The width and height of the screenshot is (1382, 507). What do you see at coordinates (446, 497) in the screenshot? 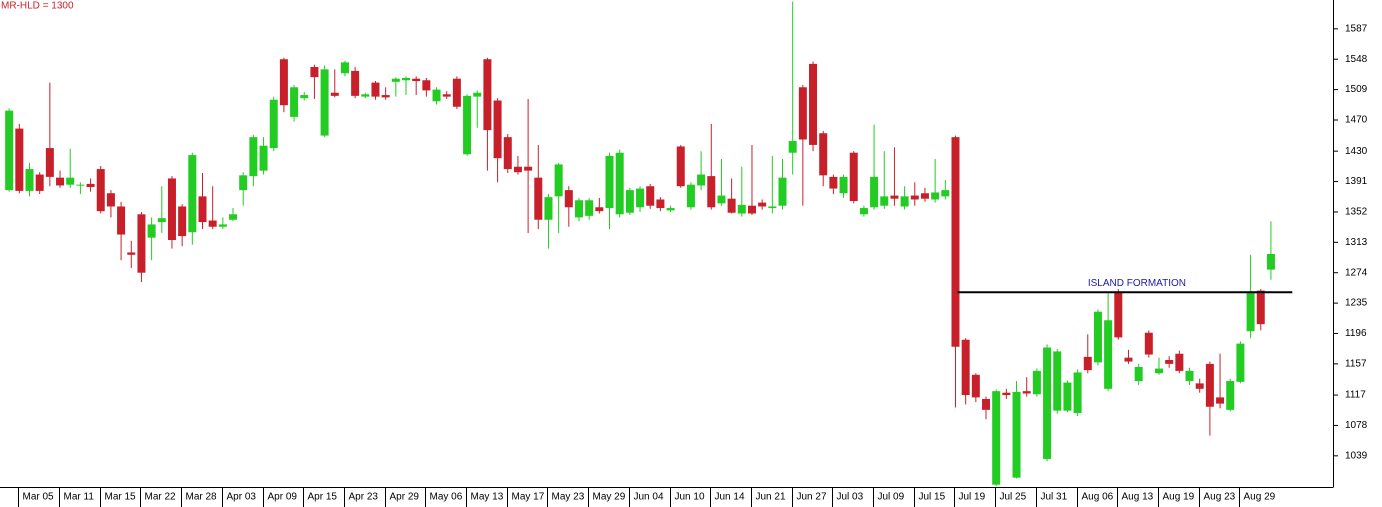
I see `x-tick-label: May 06` at bounding box center [446, 497].